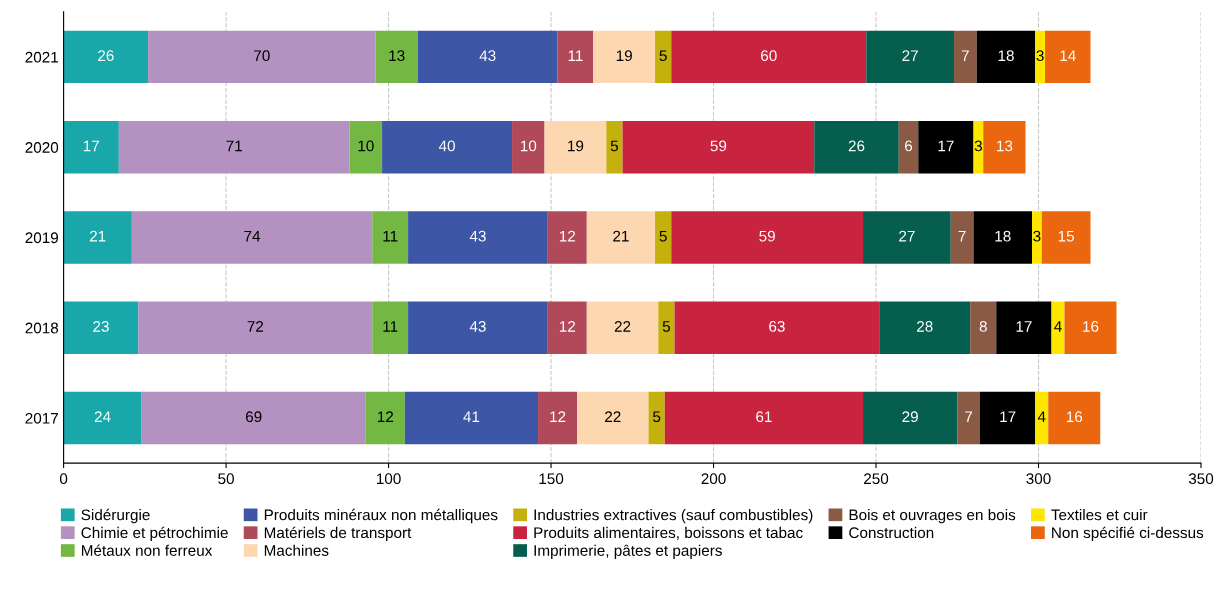 The height and width of the screenshot is (590, 1223). I want to click on data-label: 41, so click(471, 416).